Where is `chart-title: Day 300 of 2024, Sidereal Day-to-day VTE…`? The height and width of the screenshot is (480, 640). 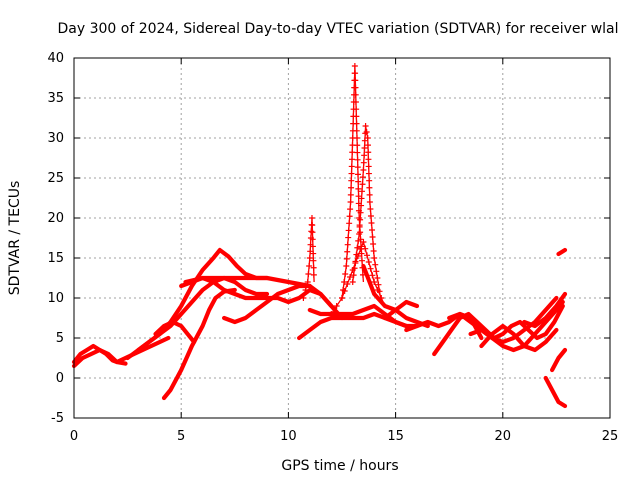 chart-title: Day 300 of 2024, Sidereal Day-to-day VTE… is located at coordinates (337, 29).